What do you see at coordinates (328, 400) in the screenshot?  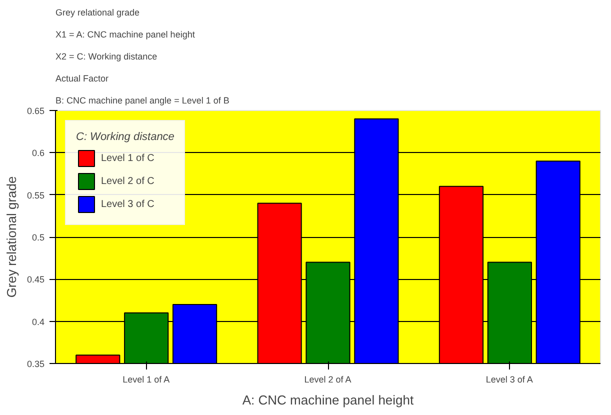 I see `x-axis-title: A: CNC machine panel height` at bounding box center [328, 400].